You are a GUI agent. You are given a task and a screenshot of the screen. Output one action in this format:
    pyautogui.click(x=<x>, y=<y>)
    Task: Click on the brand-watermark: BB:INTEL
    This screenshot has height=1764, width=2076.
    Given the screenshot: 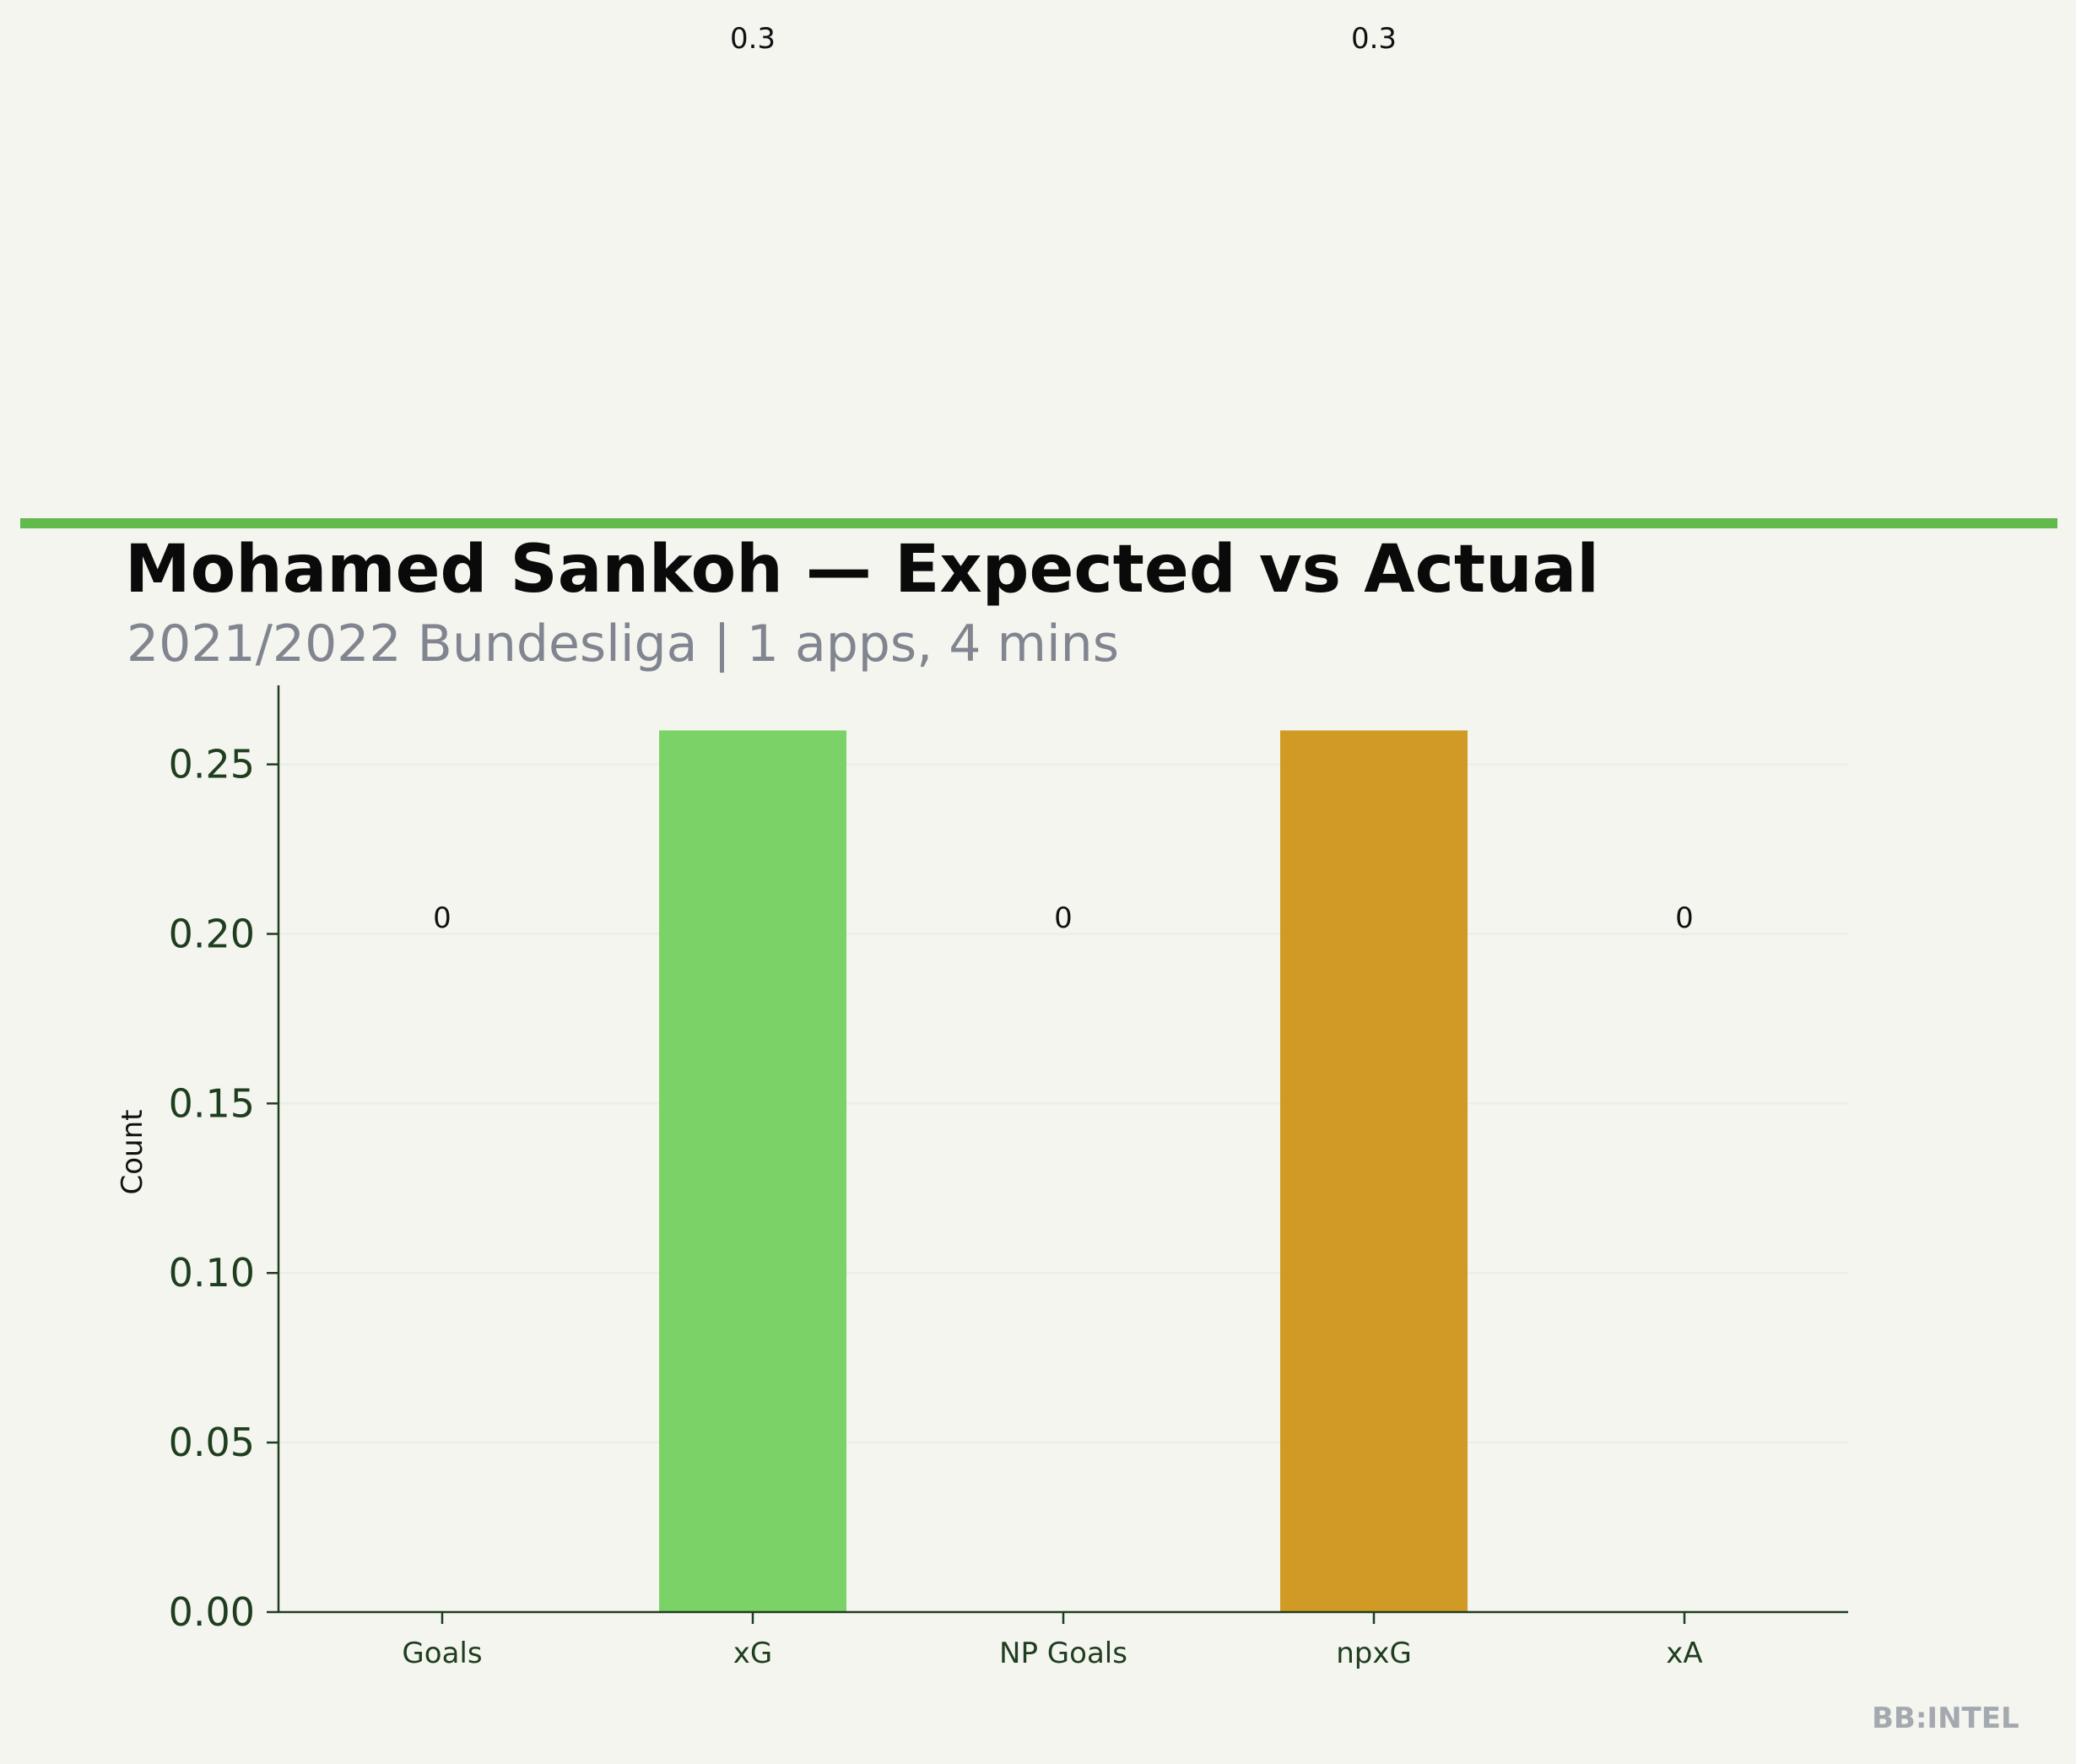 What is the action you would take?
    pyautogui.click(x=1945, y=1718)
    